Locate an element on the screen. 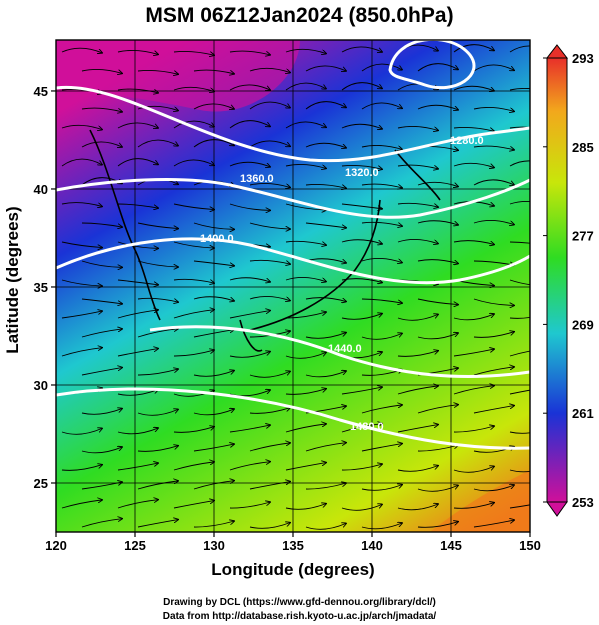 The image size is (599, 625). x-tick-label: 130 is located at coordinates (214, 545).